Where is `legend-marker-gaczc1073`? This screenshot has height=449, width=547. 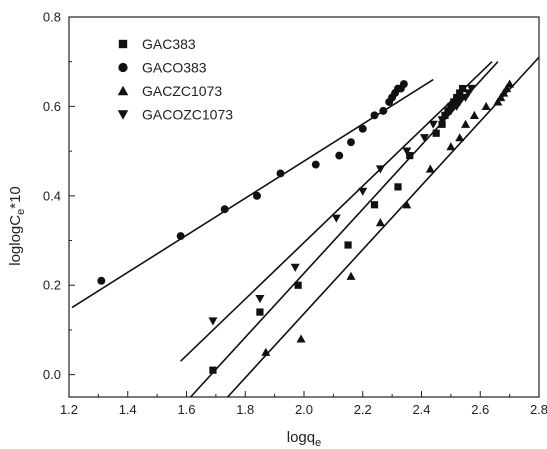
legend-marker-gaczc1073 is located at coordinates (123, 90).